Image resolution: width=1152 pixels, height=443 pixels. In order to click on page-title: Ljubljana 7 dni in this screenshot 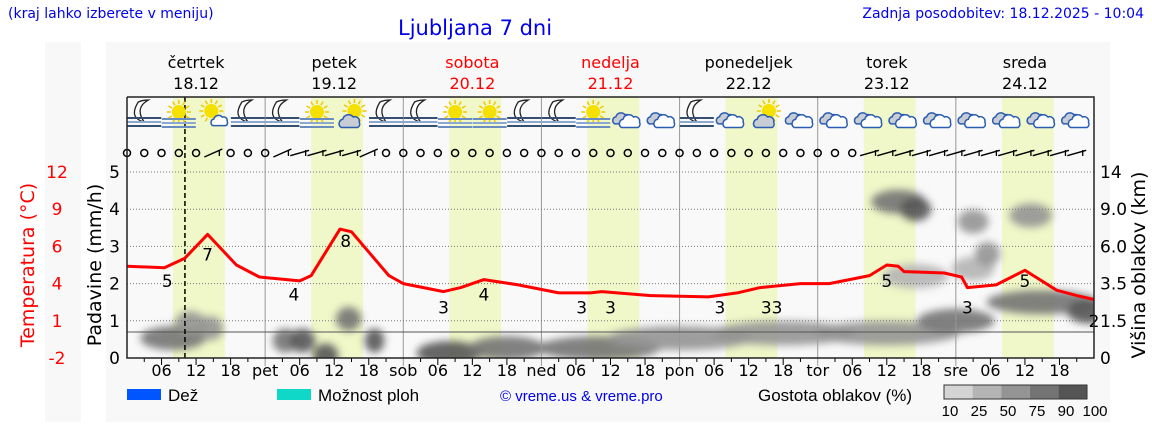, I will do `click(475, 28)`.